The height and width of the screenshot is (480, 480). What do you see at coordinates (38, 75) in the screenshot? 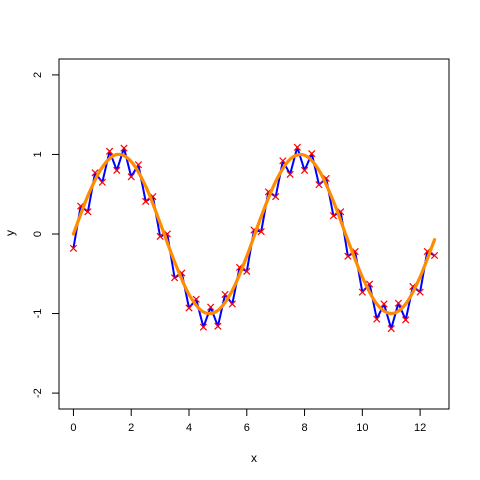
I see `y-tick-label: 2` at bounding box center [38, 75].